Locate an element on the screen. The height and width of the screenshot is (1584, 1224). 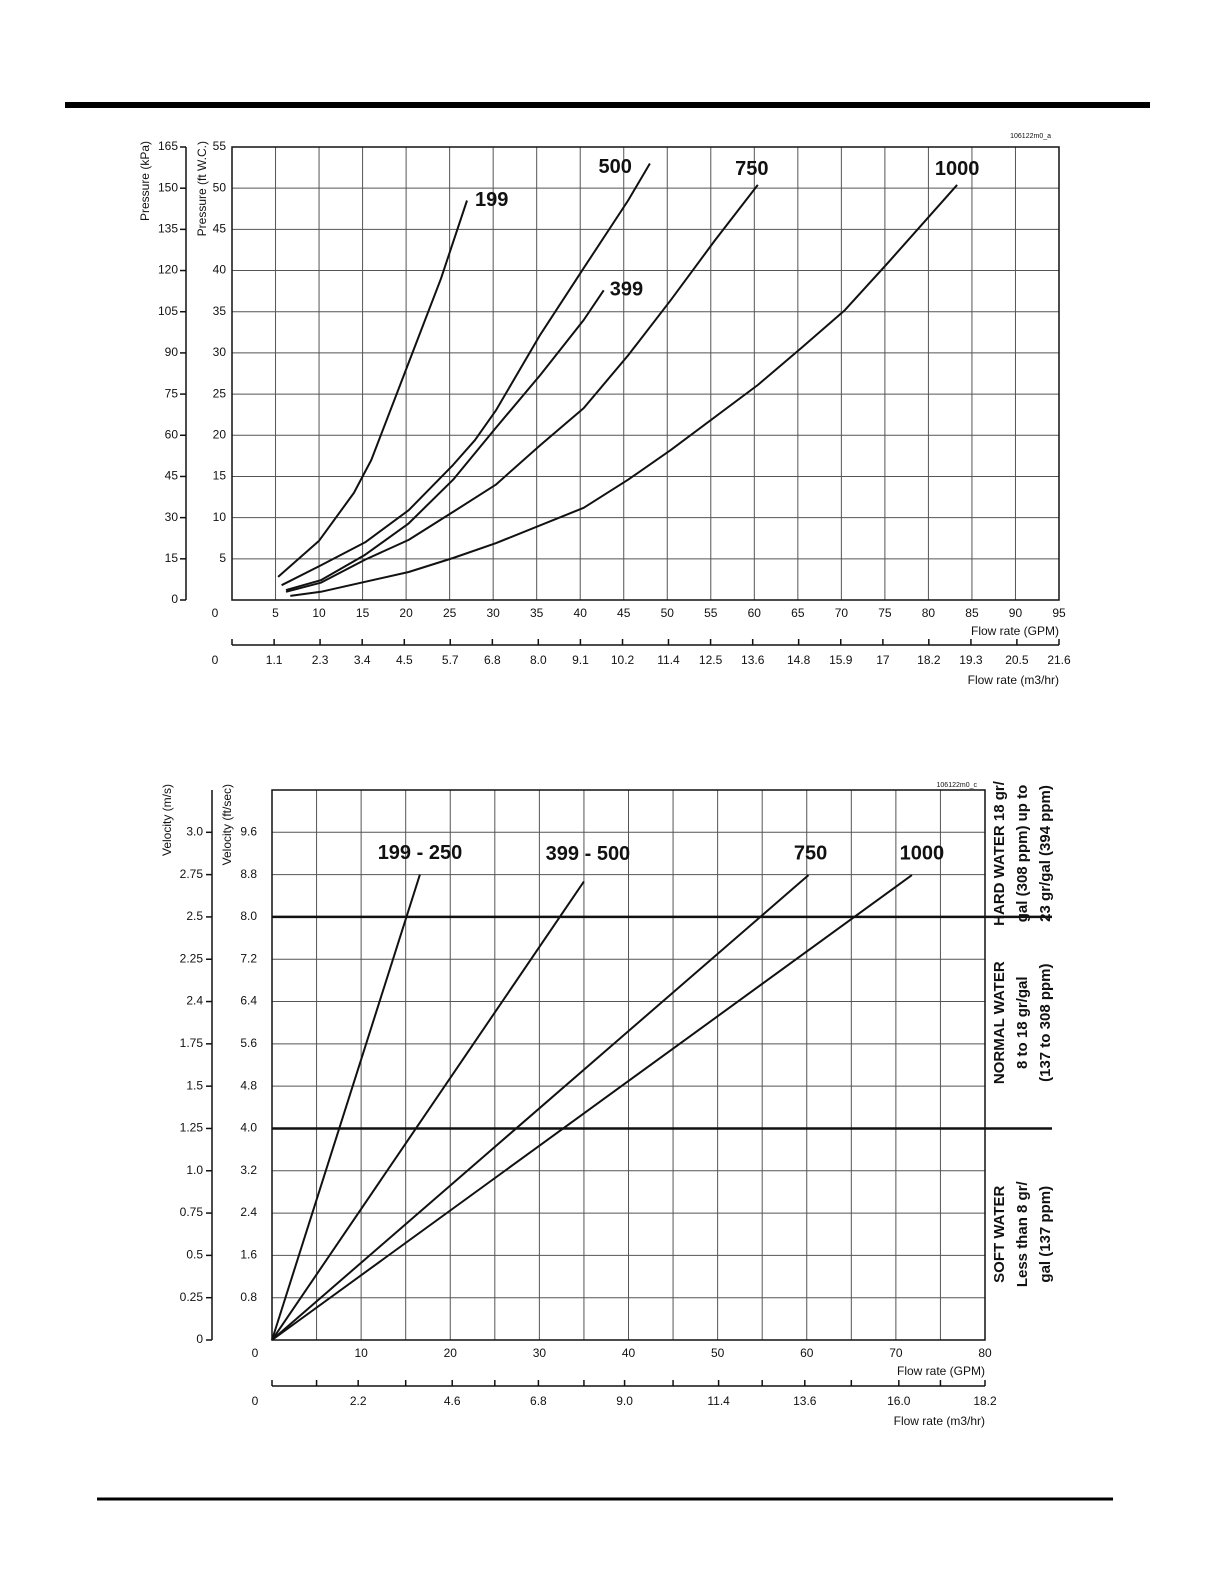
y-tick-label: 35 is located at coordinates (220, 311).